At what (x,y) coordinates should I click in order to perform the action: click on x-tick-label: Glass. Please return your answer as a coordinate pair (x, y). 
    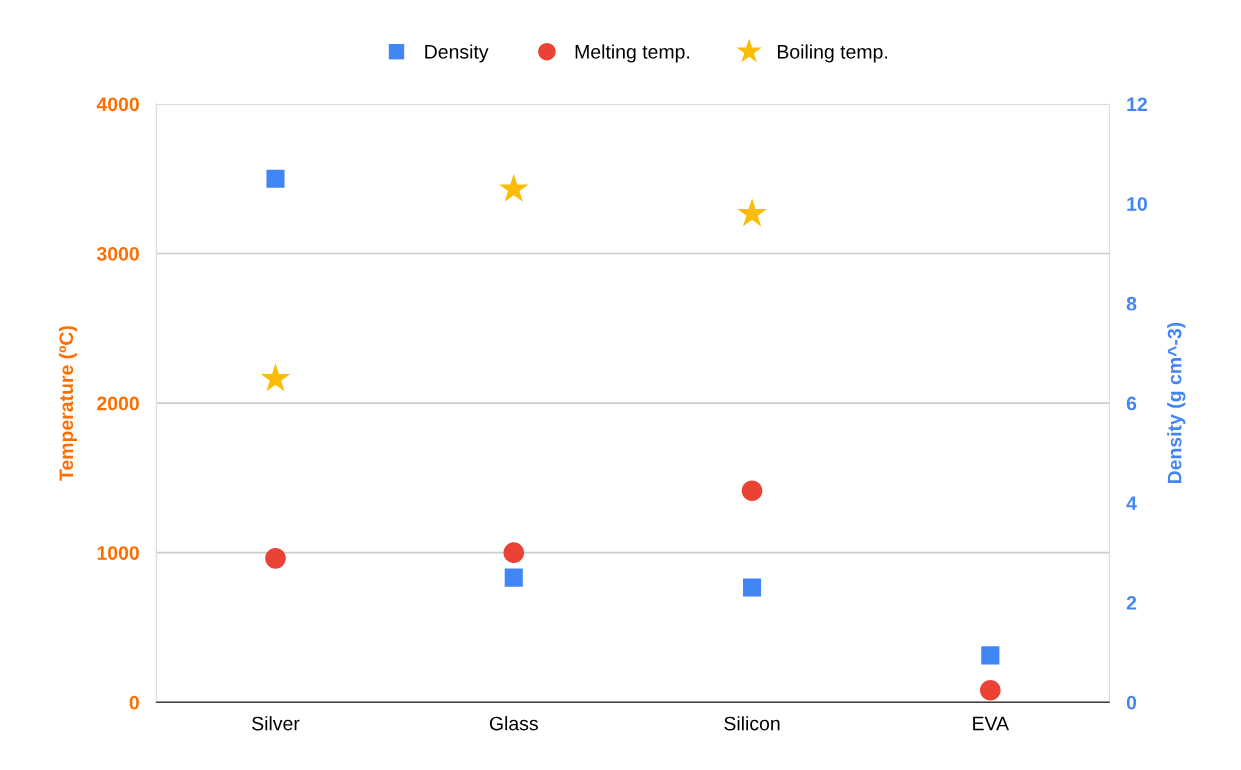
    Looking at the image, I should click on (513, 723).